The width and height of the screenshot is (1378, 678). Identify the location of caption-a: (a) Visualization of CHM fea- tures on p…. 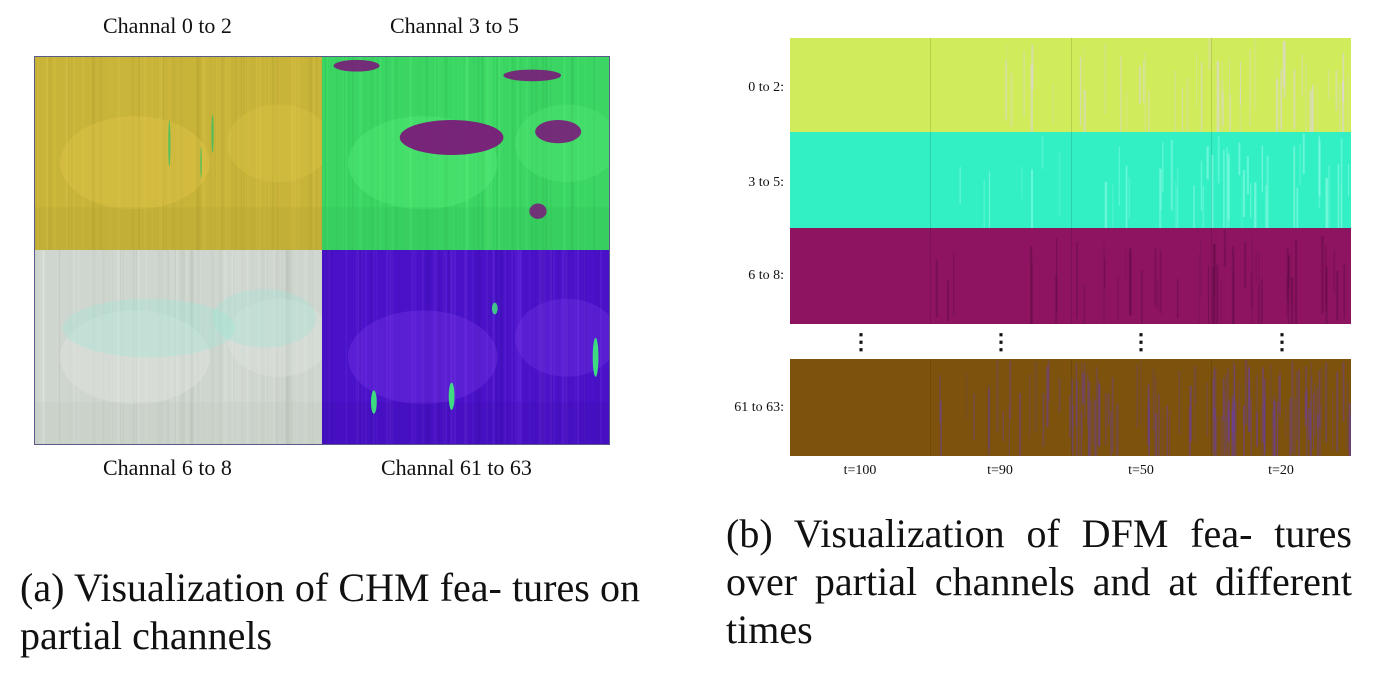
(330, 611).